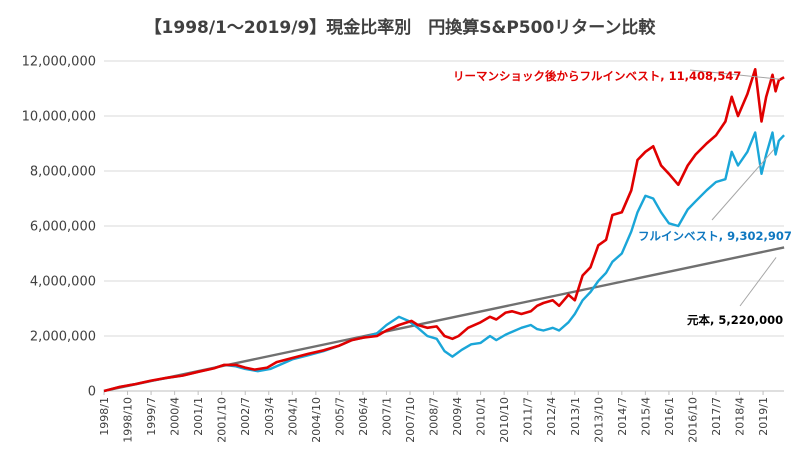  What do you see at coordinates (716, 416) in the screenshot?
I see `x-tick-label: 2017/7` at bounding box center [716, 416].